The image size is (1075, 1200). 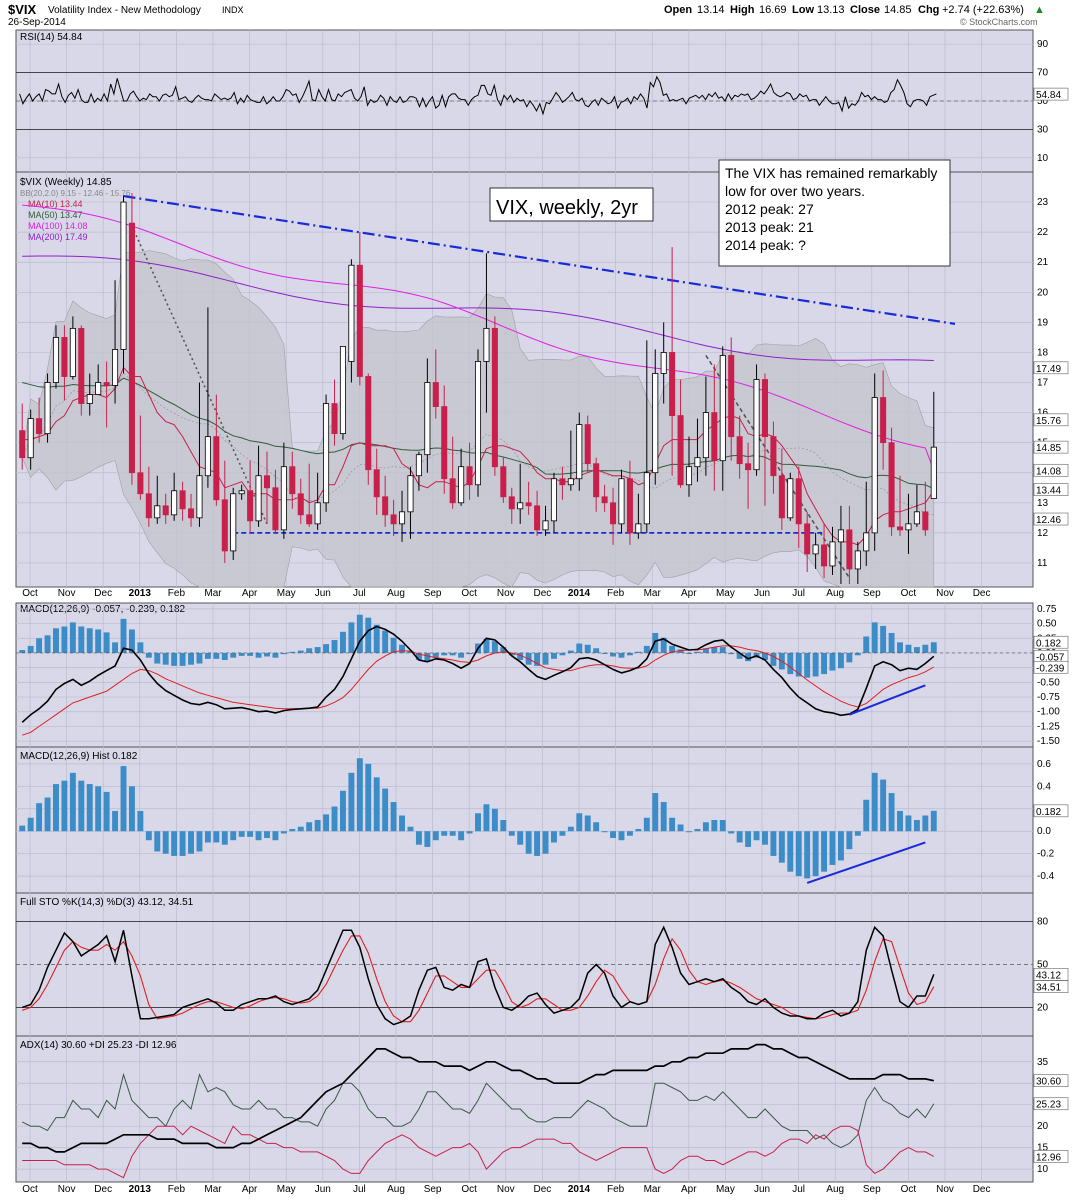 I want to click on sto-d-line, so click(x=478, y=979).